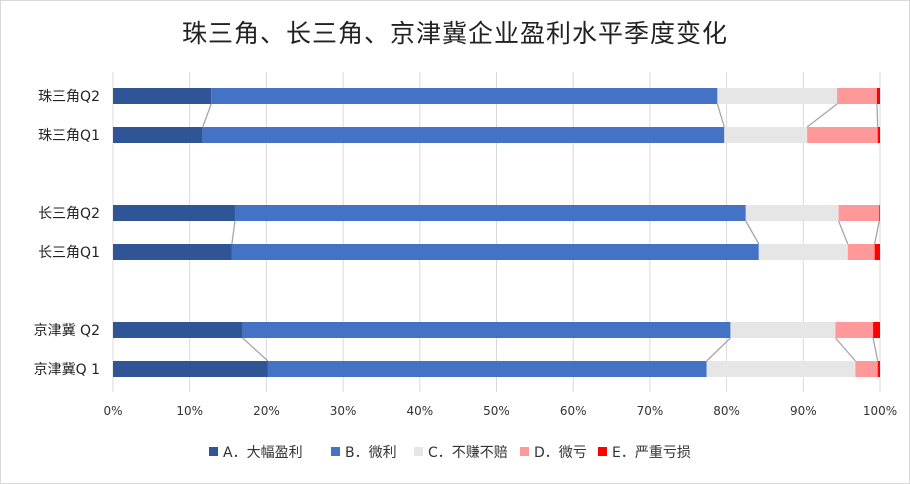 This screenshot has height=484, width=910. I want to click on legend-label-0: A．大幅盈利, so click(263, 453).